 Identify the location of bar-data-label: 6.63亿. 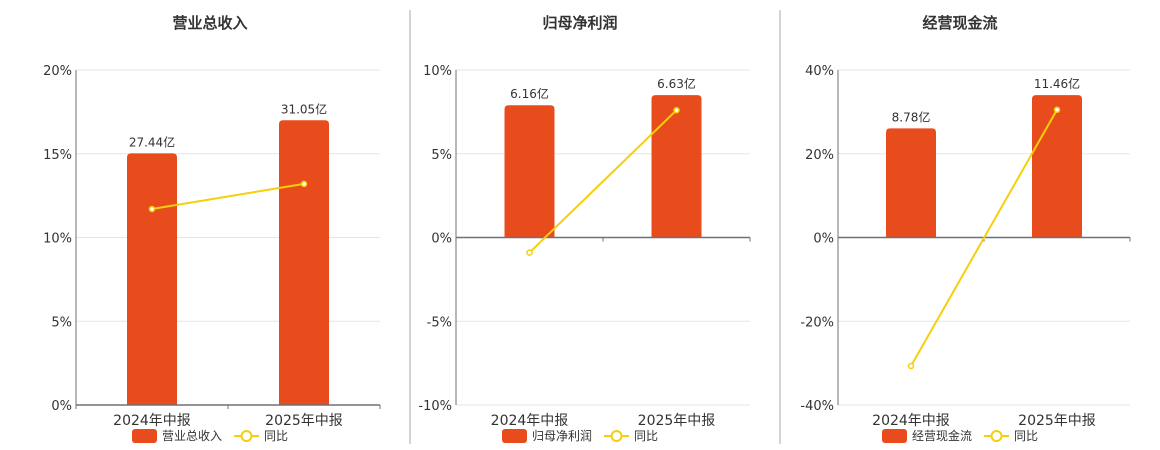
(676, 83).